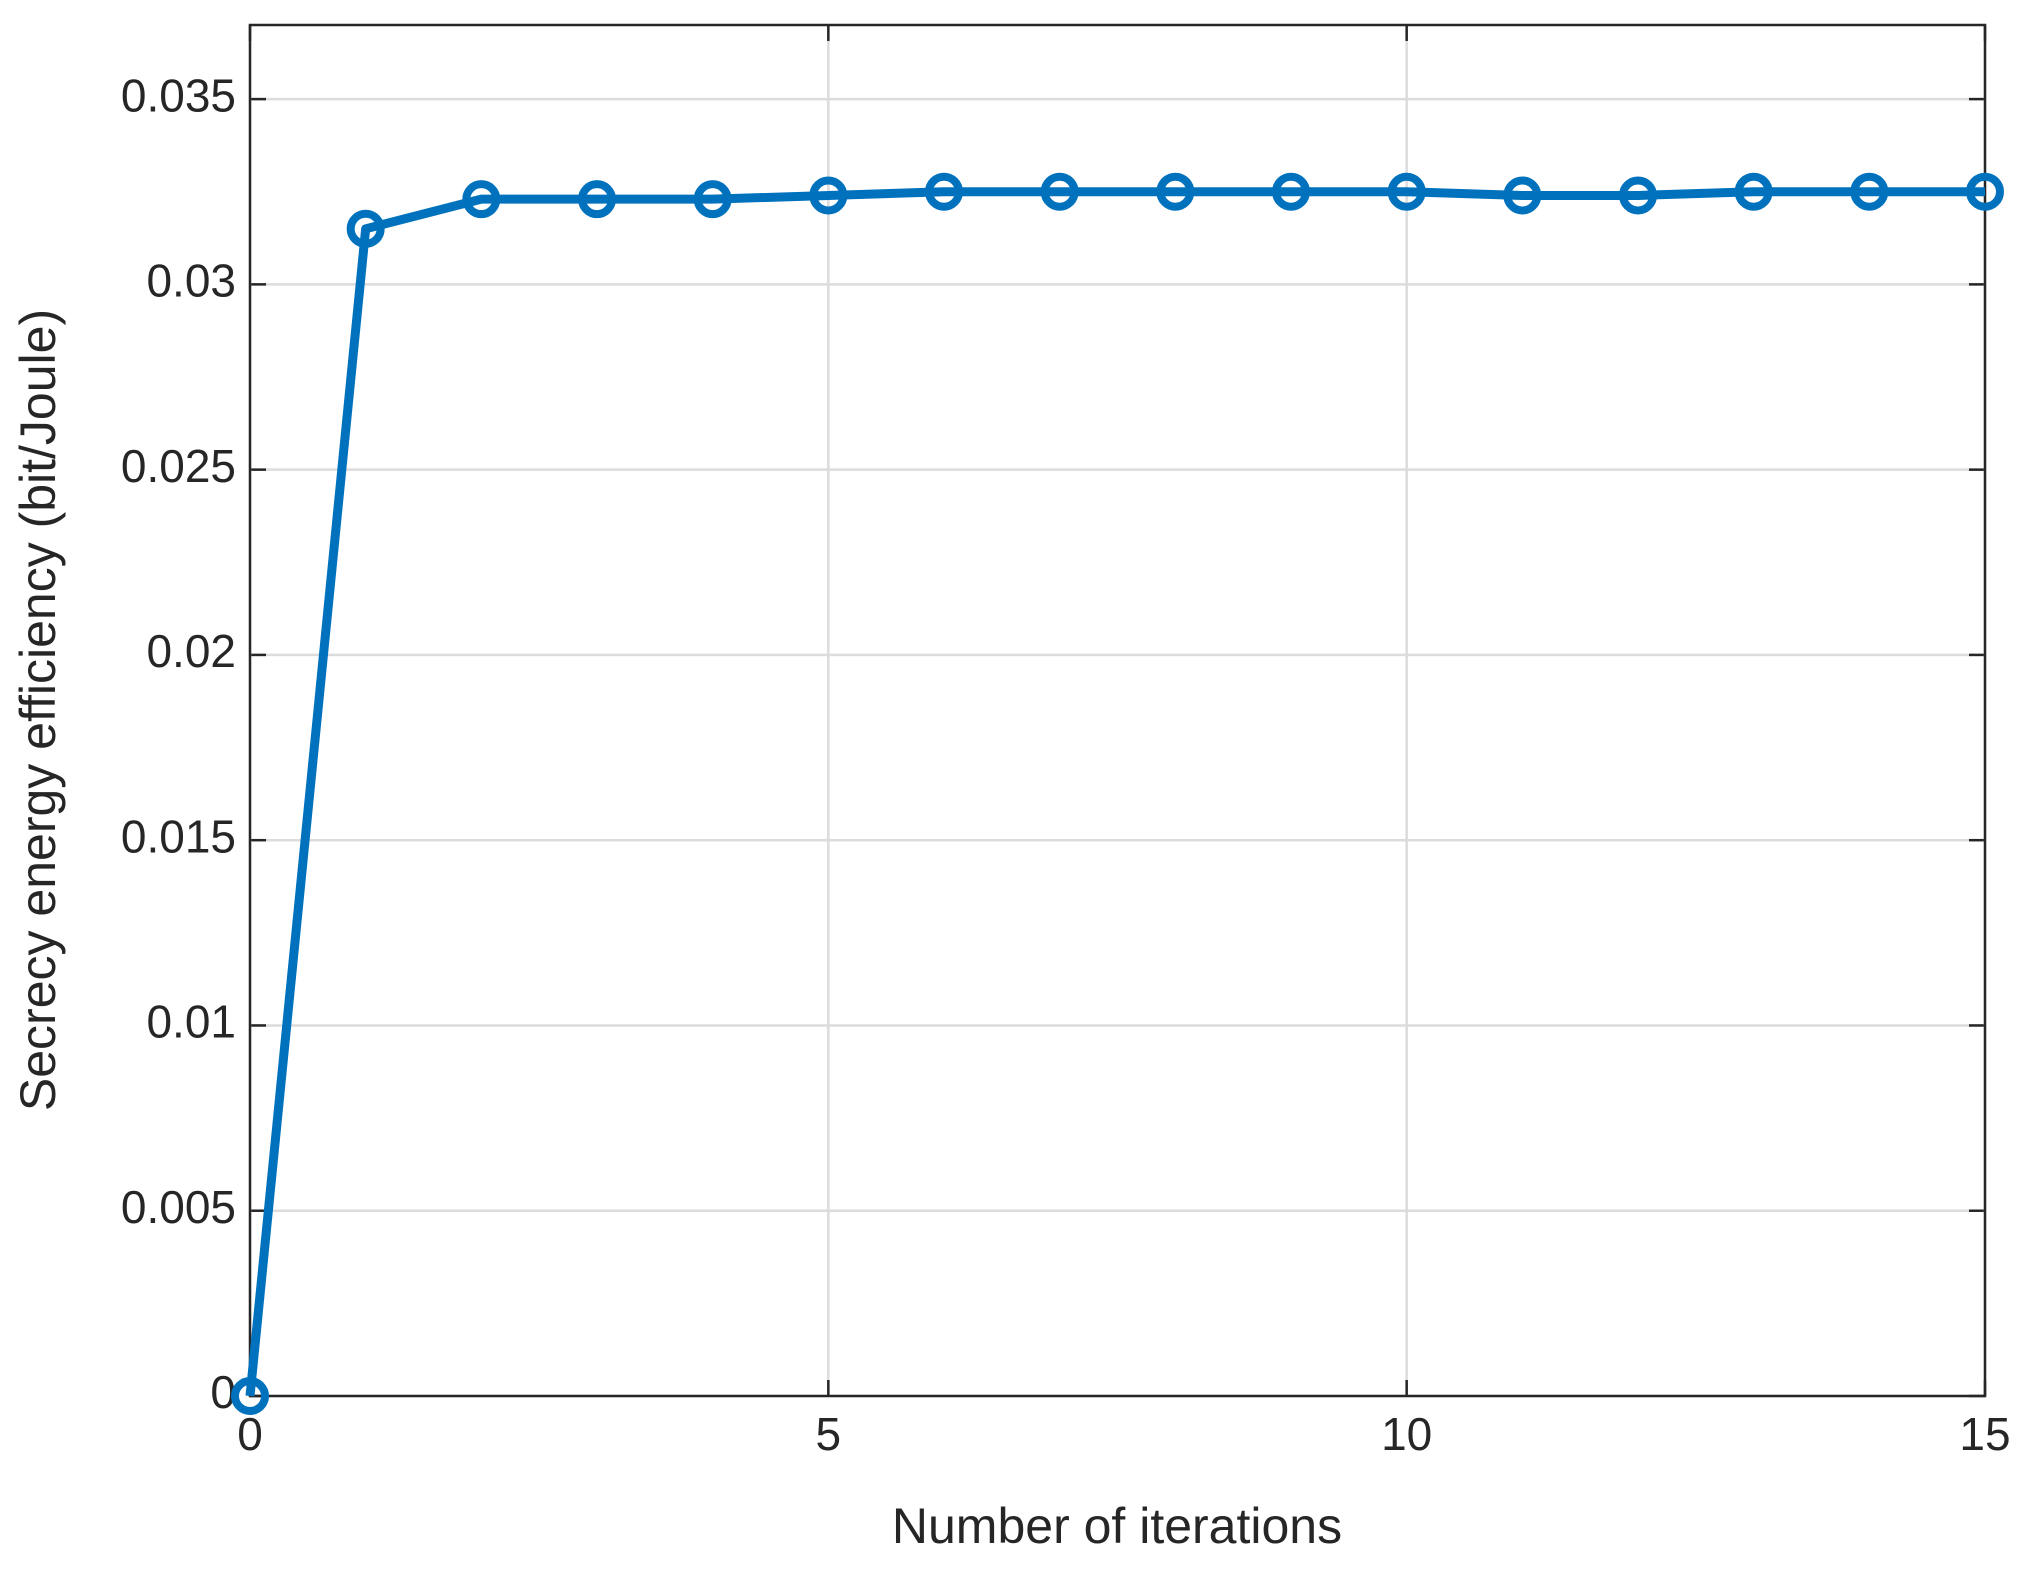 The height and width of the screenshot is (1571, 2030). Describe the element at coordinates (1117, 1526) in the screenshot. I see `x-axis-label: Number of iterations` at that location.